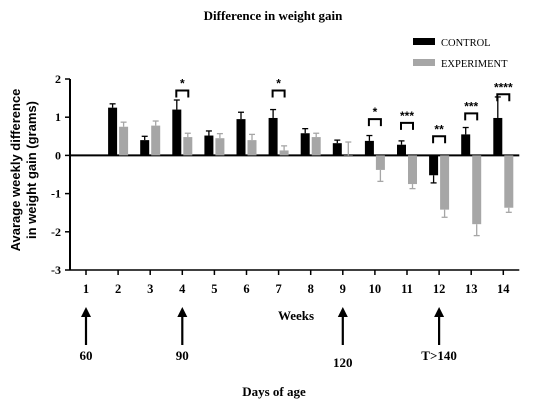 The image size is (550, 407). Describe the element at coordinates (460, 54) in the screenshot. I see `legend: CONTROL EXPERIMENT` at that location.